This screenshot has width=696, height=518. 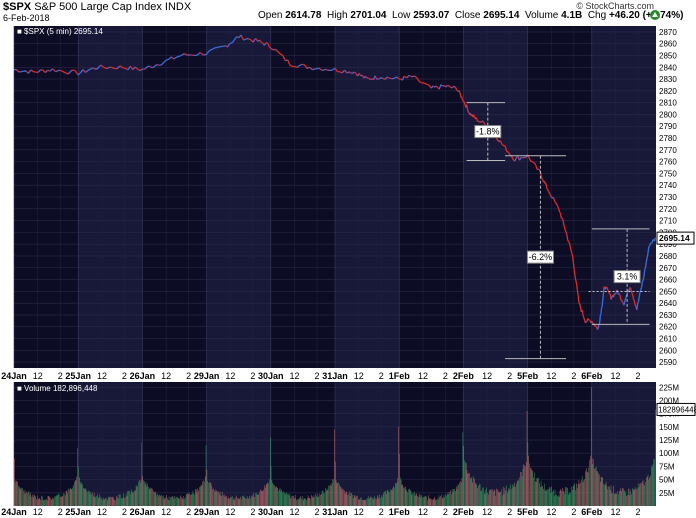 I want to click on time-tick-label: 12, so click(x=230, y=512).